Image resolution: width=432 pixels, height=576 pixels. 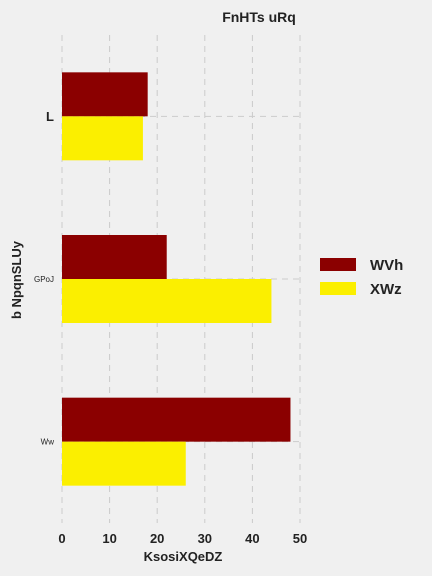 I want to click on x-tick-label: 50, so click(x=300, y=538).